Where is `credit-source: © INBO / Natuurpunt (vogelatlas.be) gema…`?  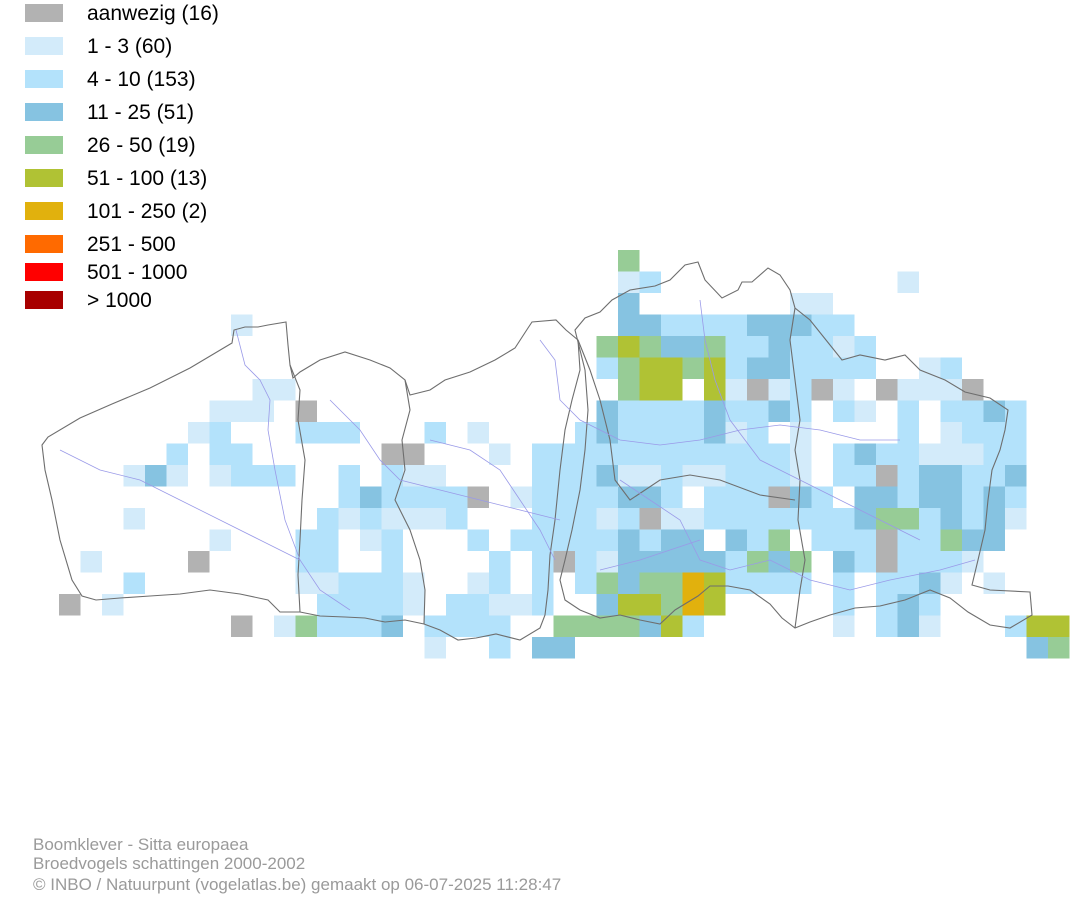
credit-source: © INBO / Natuurpunt (vogelatlas.be) gema… is located at coordinates (297, 884).